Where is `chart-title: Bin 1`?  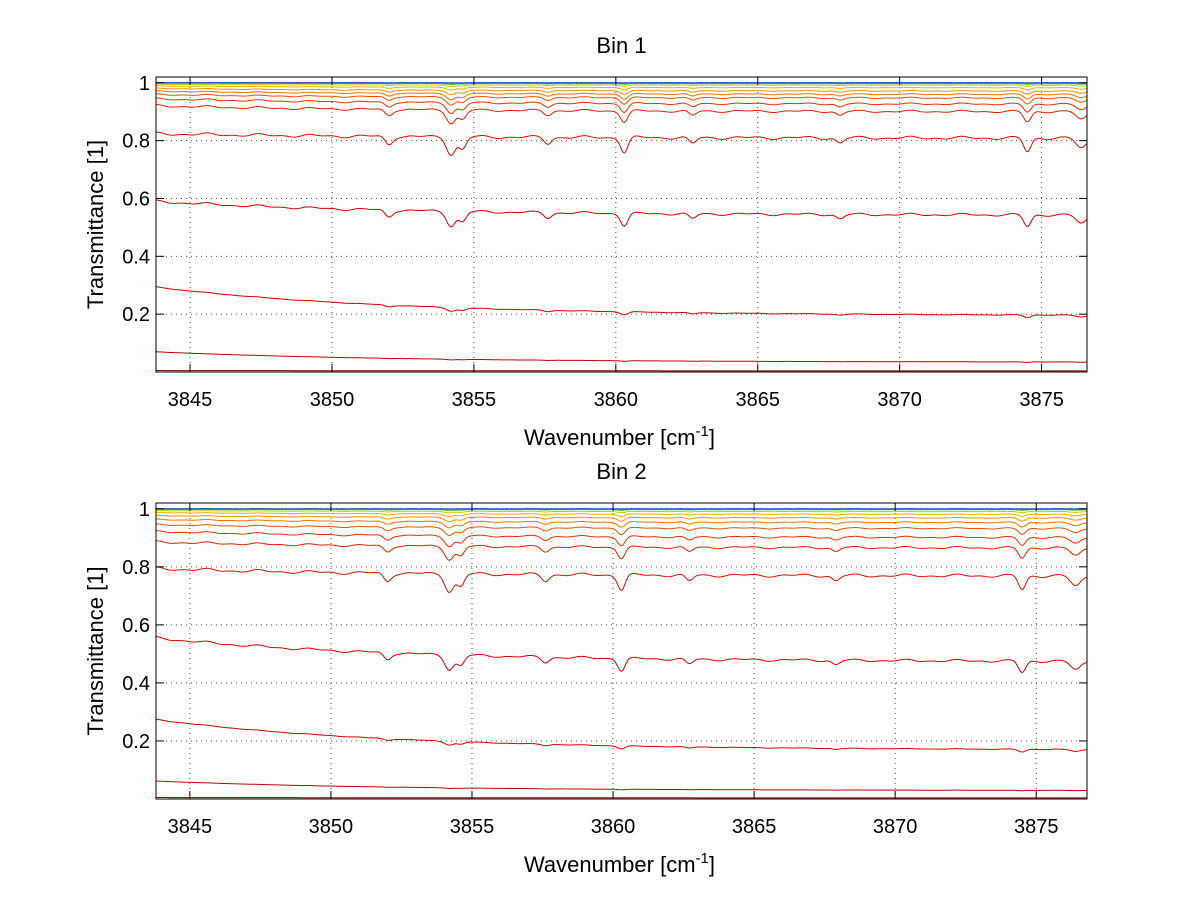
chart-title: Bin 1 is located at coordinates (621, 45).